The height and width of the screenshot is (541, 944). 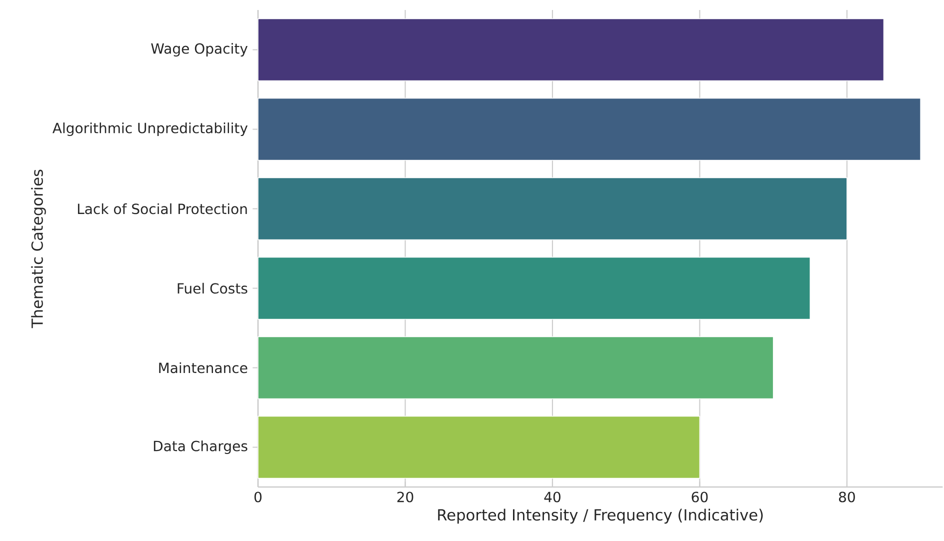 What do you see at coordinates (203, 368) in the screenshot?
I see `y-tick-label: Maintenance` at bounding box center [203, 368].